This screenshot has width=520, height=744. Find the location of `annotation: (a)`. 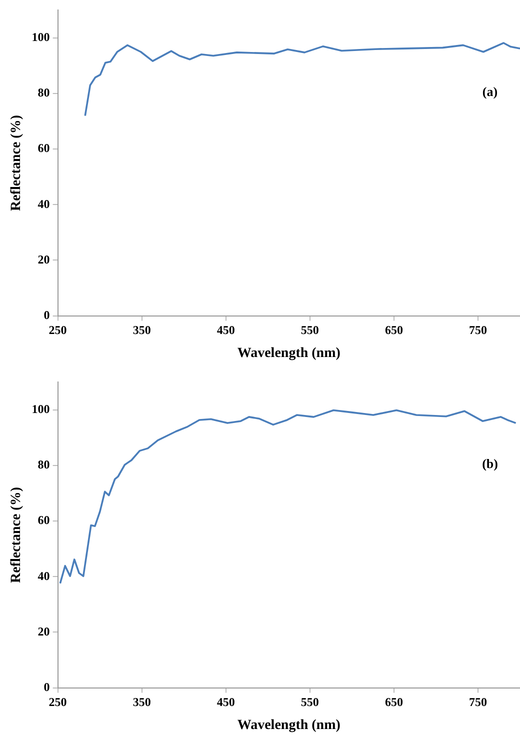

annotation: (a) is located at coordinates (490, 92).